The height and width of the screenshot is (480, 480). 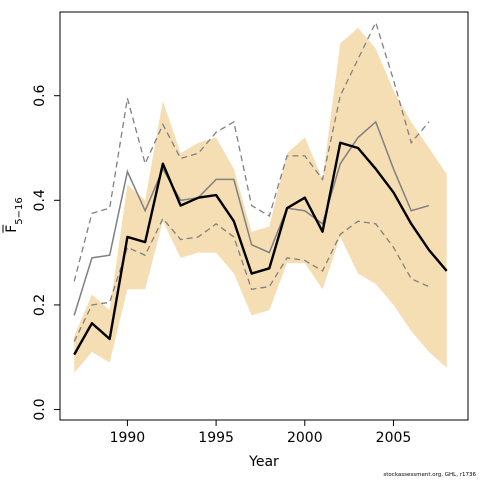 I want to click on y-tick-label-0.4: 0.4, so click(x=40, y=200).